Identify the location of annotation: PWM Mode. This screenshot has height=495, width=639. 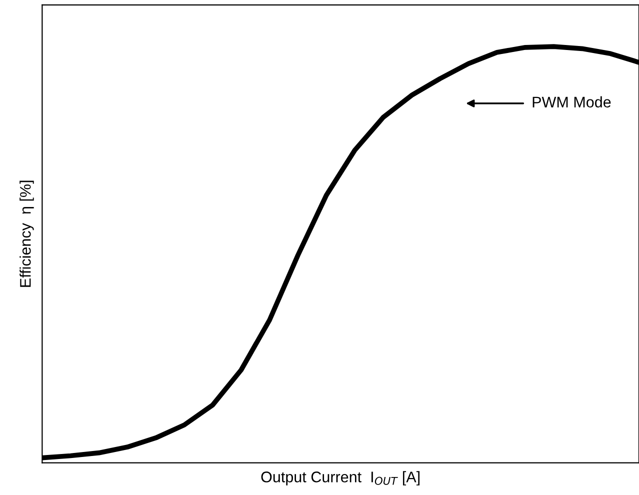
(571, 102).